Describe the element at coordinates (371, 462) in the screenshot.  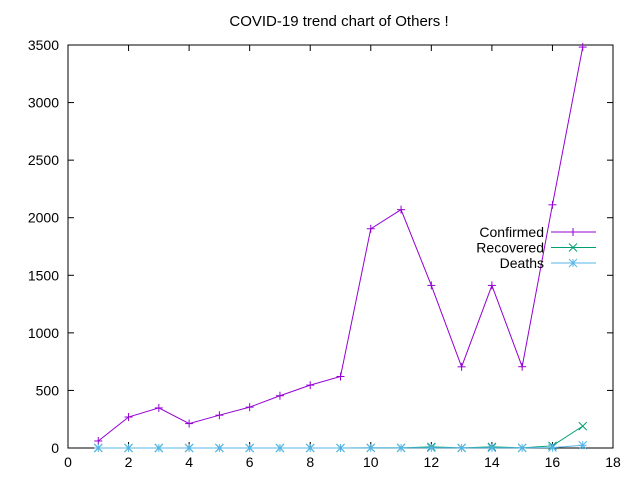
I see `x-tick-label: 10` at that location.